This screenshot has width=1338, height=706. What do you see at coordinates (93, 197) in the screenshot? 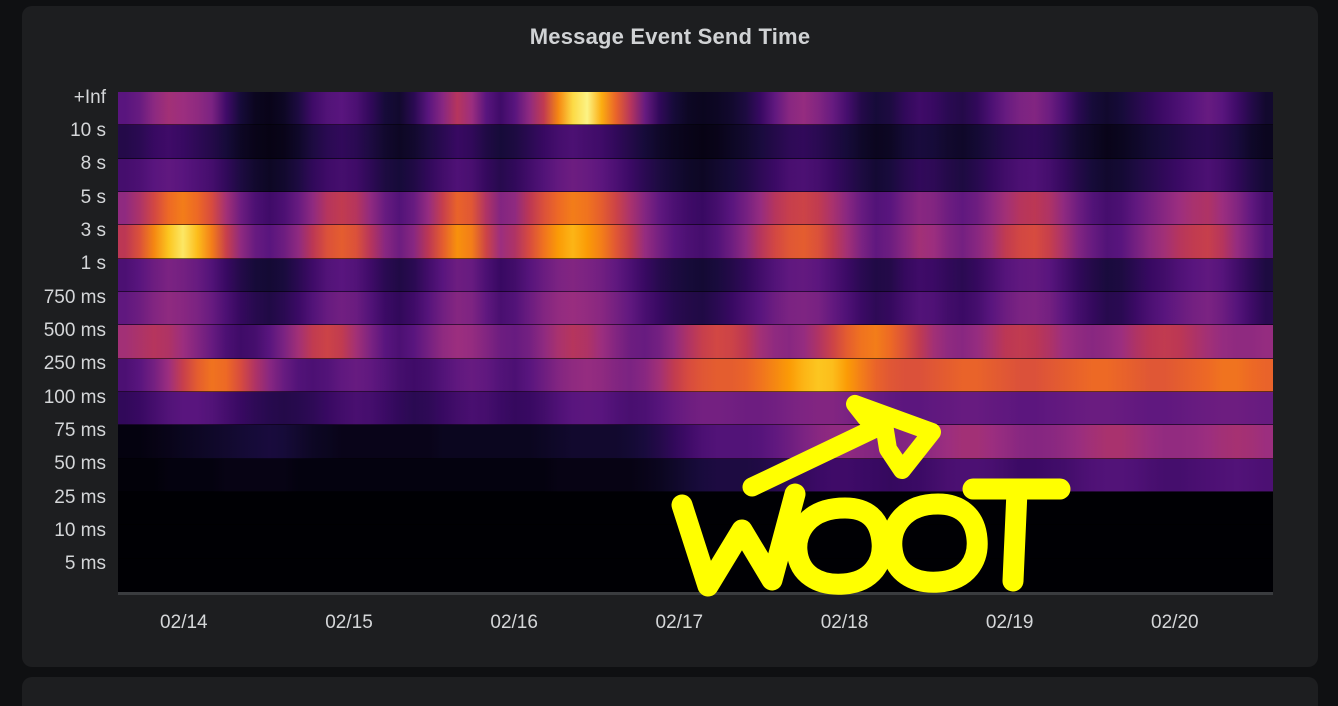
I see `y-axis-tick: 5 s` at bounding box center [93, 197].